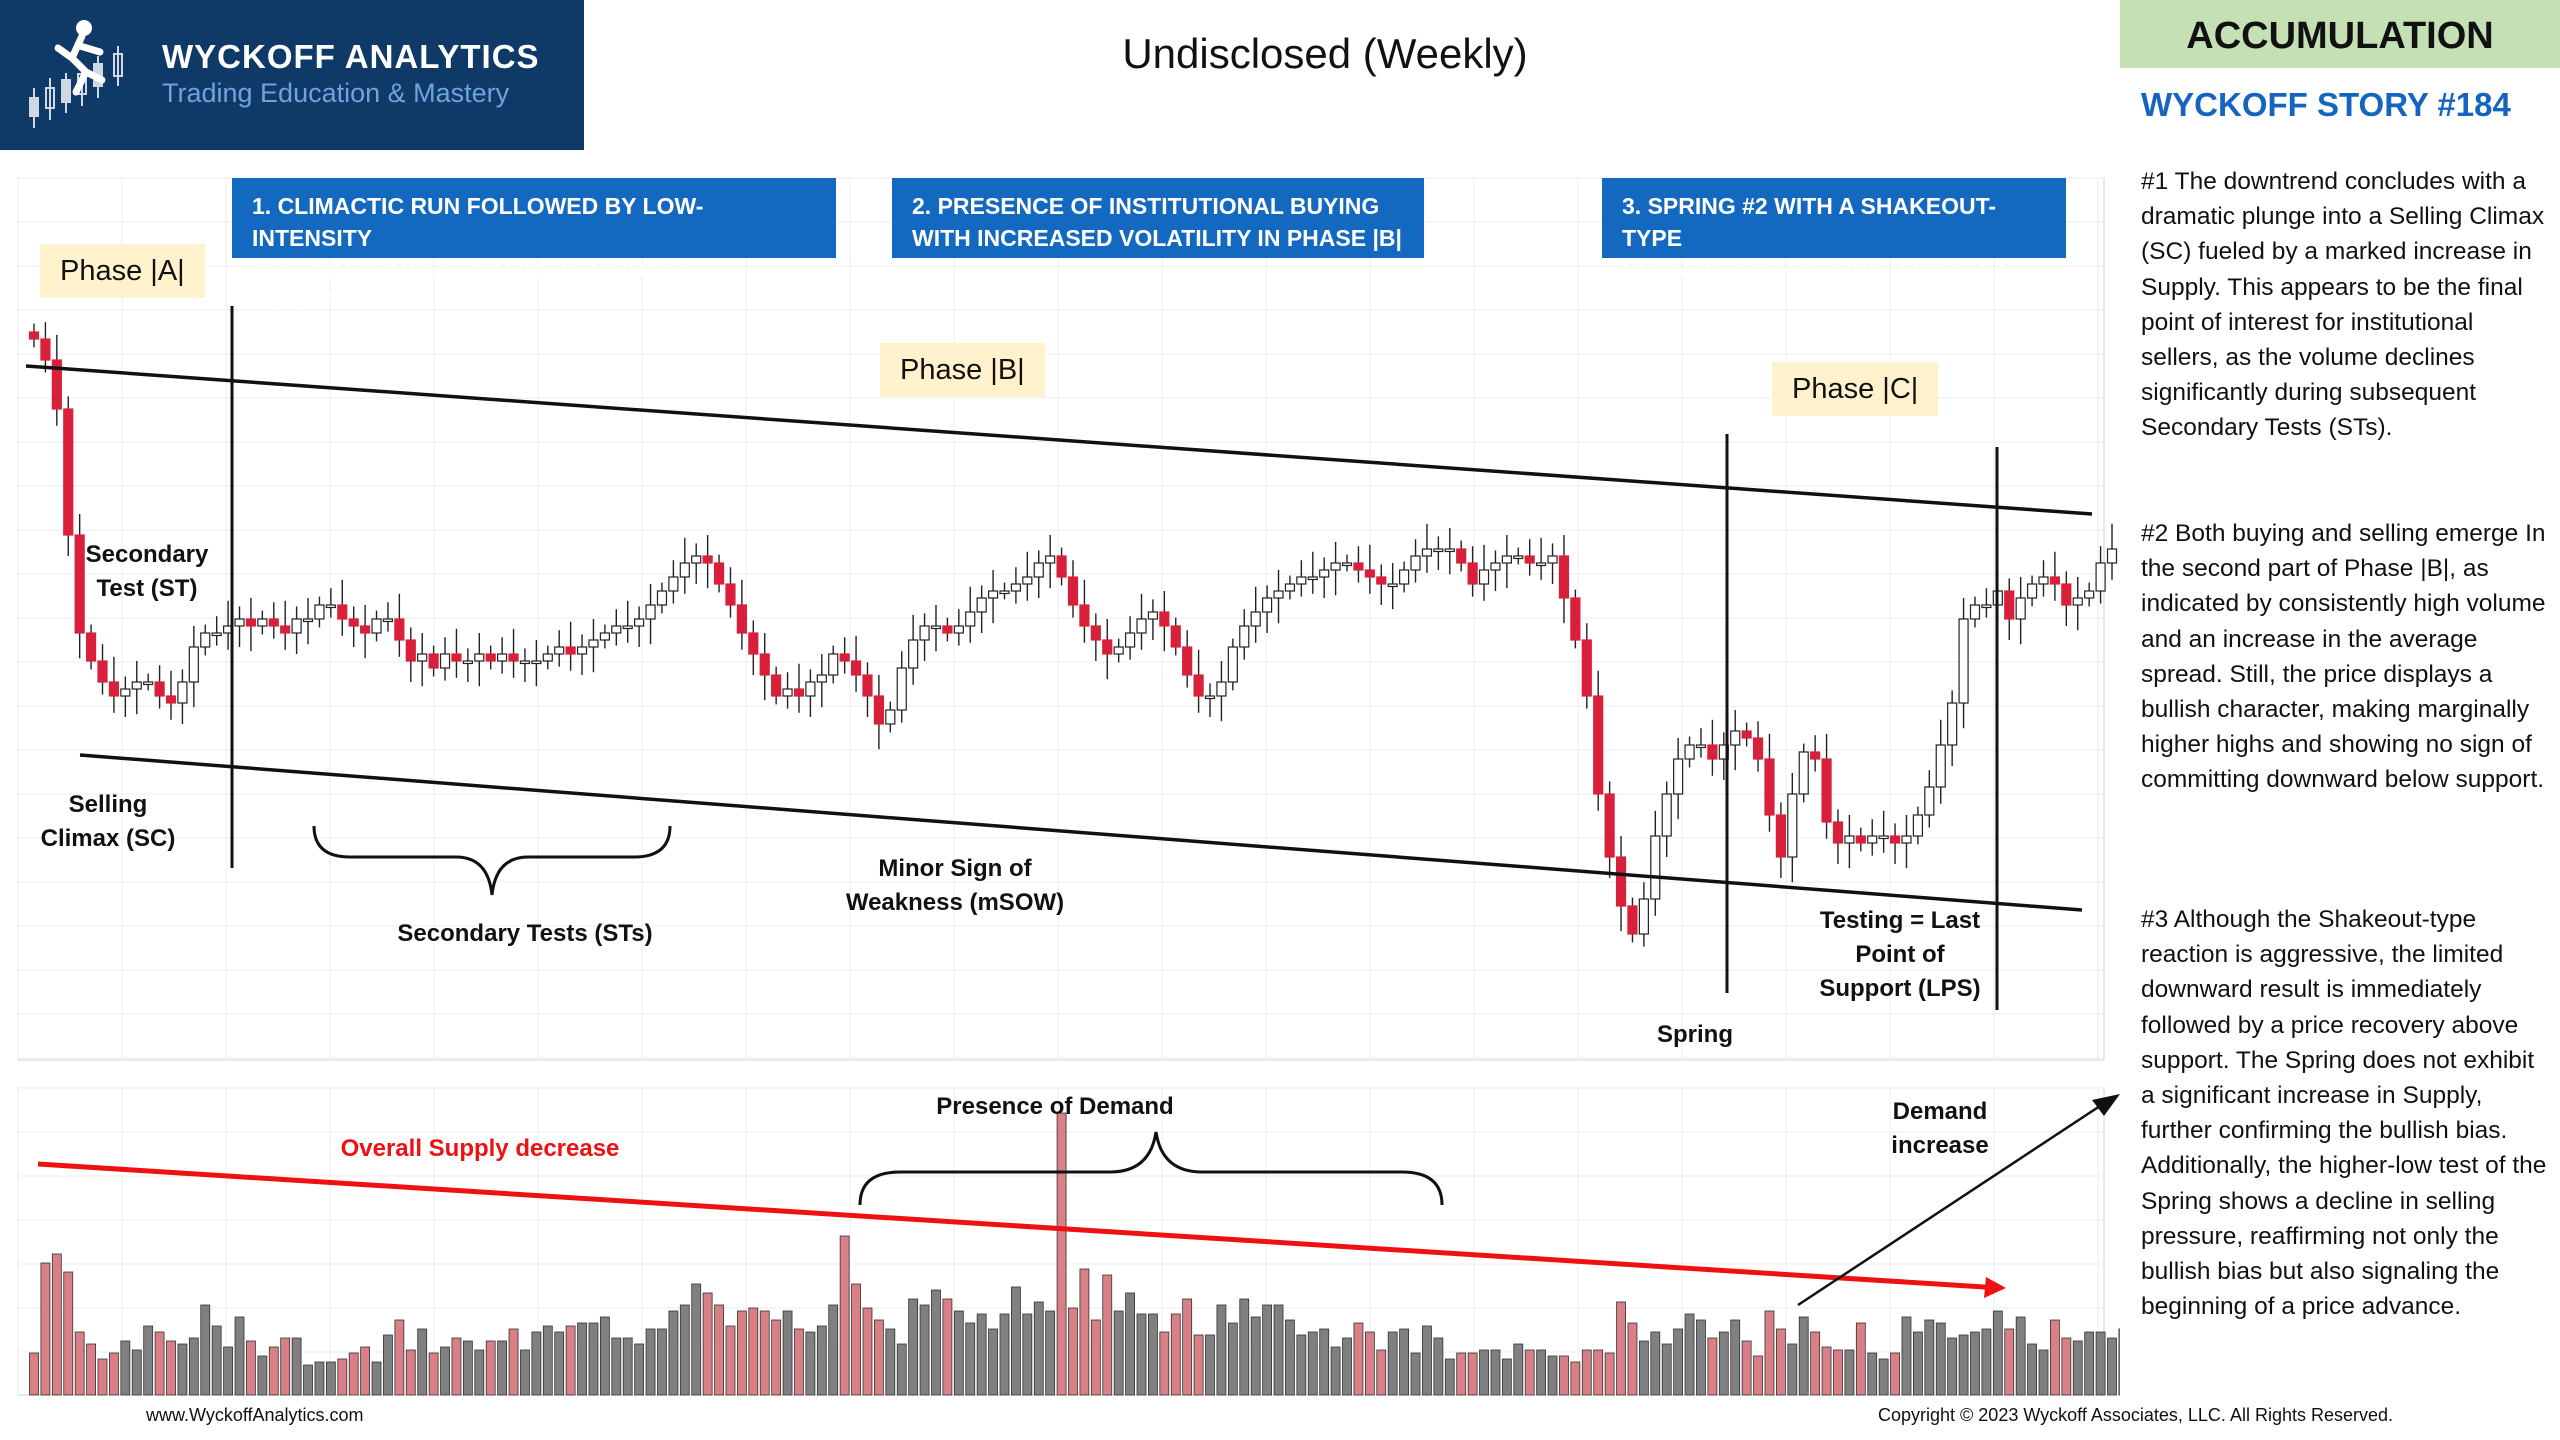 The image size is (2560, 1440). I want to click on annotation-lps-line3: Support (LPS), so click(1900, 988).